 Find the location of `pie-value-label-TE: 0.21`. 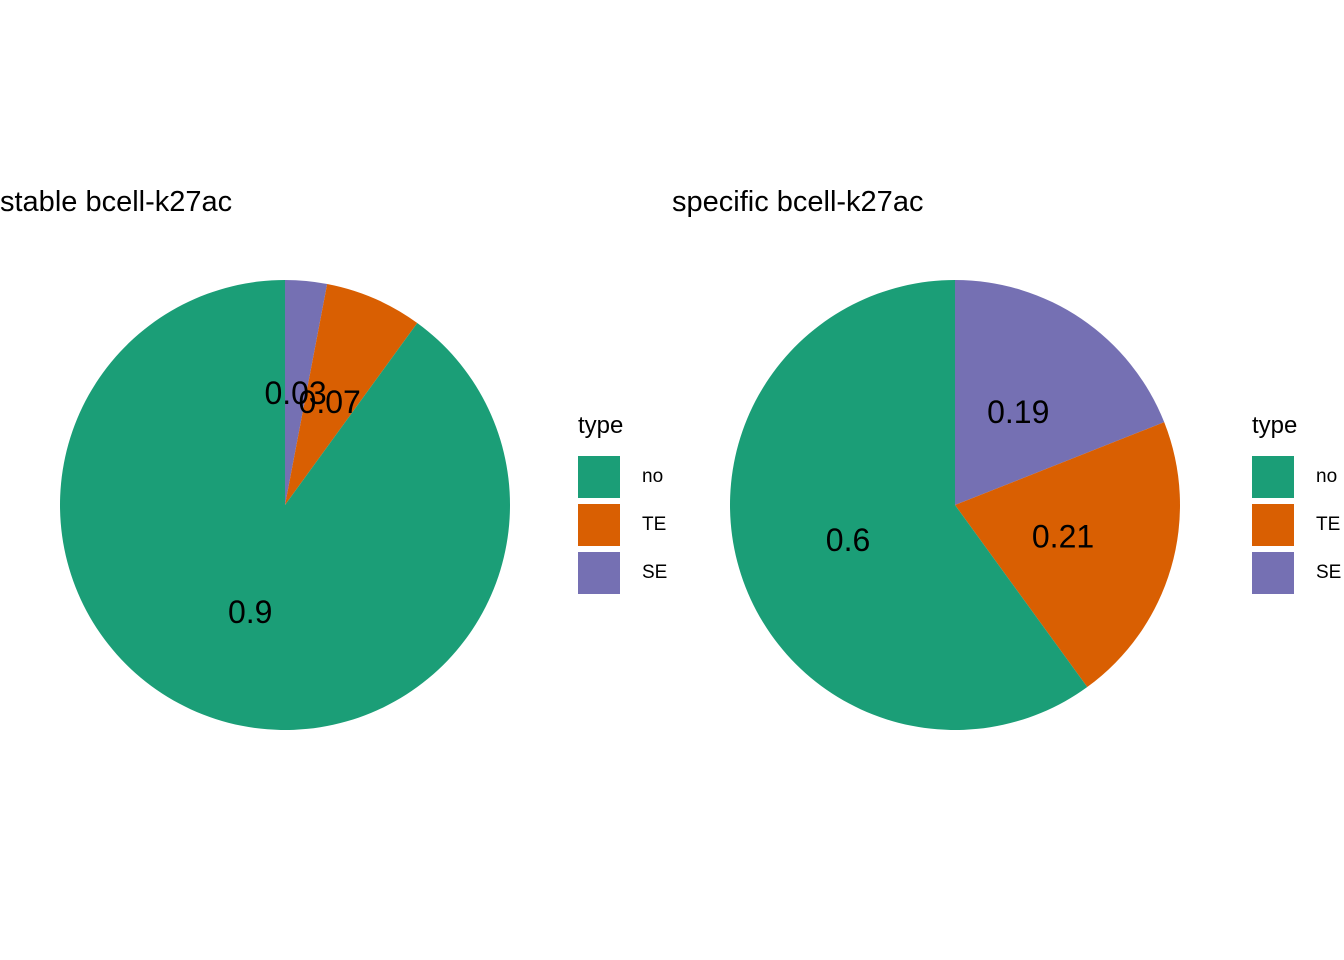

pie-value-label-TE: 0.21 is located at coordinates (1063, 536).